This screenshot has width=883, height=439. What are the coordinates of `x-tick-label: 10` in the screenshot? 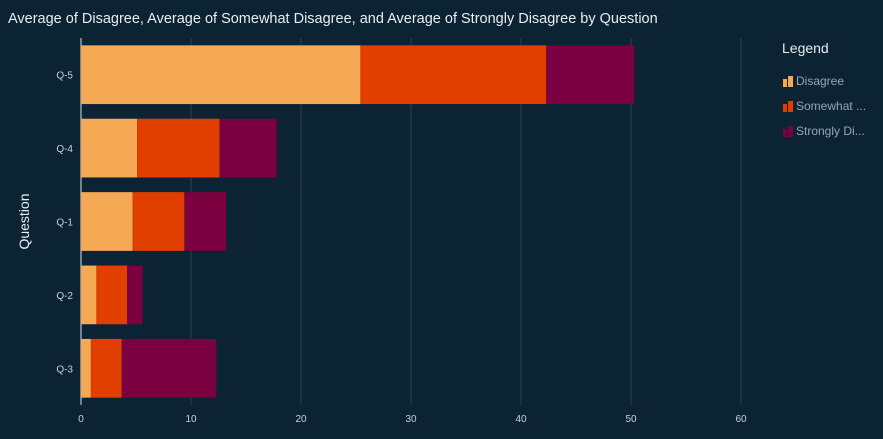 It's located at (191, 419).